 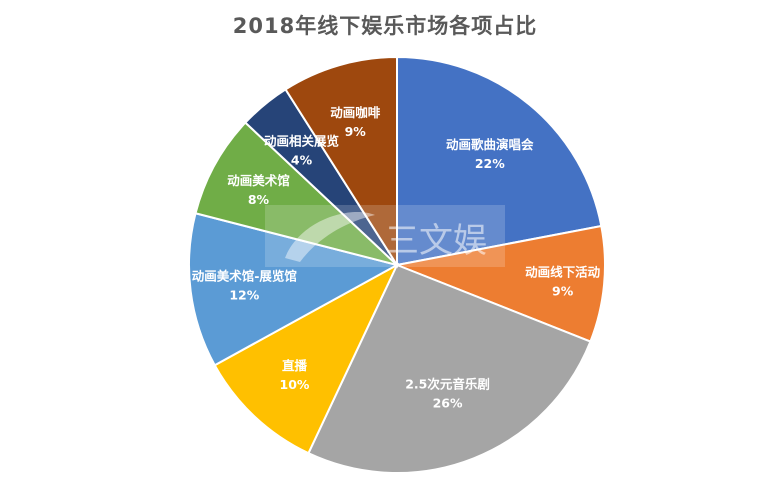 What do you see at coordinates (490, 163) in the screenshot?
I see `slice-value-label-0: 22%` at bounding box center [490, 163].